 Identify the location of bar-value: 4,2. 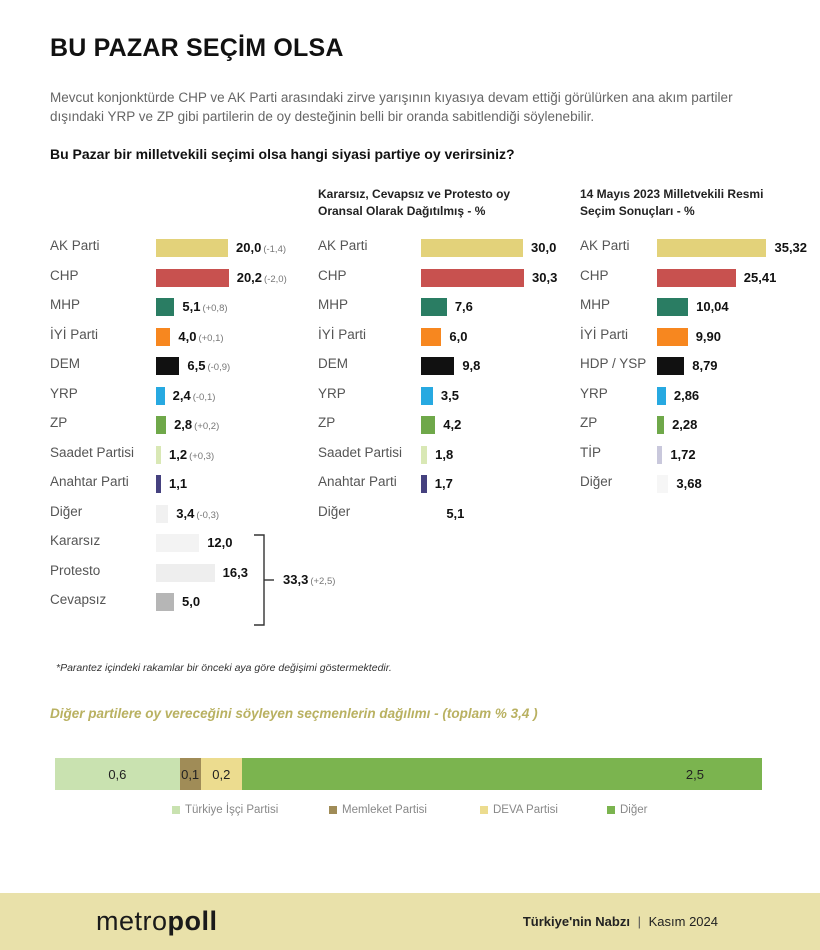
(452, 424).